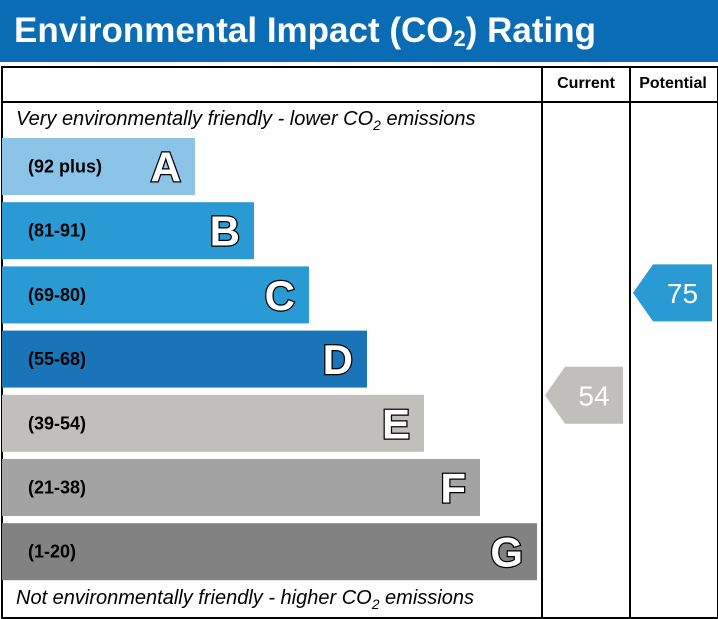 The height and width of the screenshot is (619, 718). I want to click on band-bar-F, so click(241, 487).